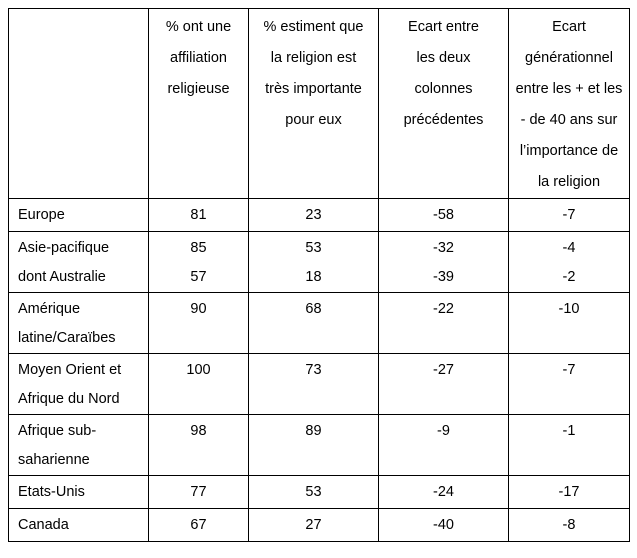  I want to click on generation-gap-cell: -10, so click(569, 323).